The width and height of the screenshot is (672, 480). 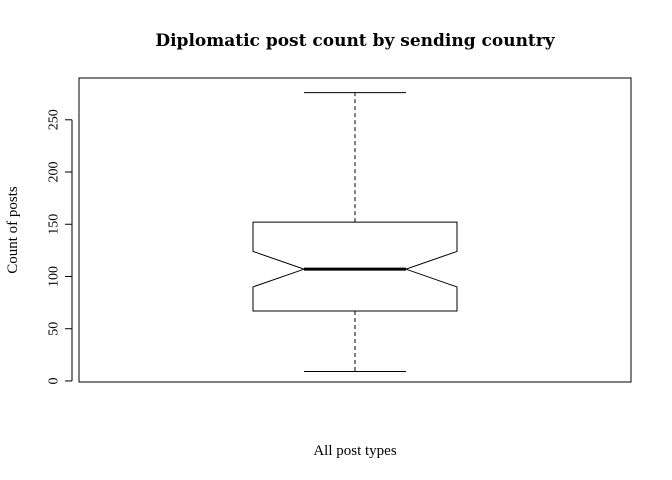 What do you see at coordinates (54, 329) in the screenshot?
I see `y-tick-label: 50` at bounding box center [54, 329].